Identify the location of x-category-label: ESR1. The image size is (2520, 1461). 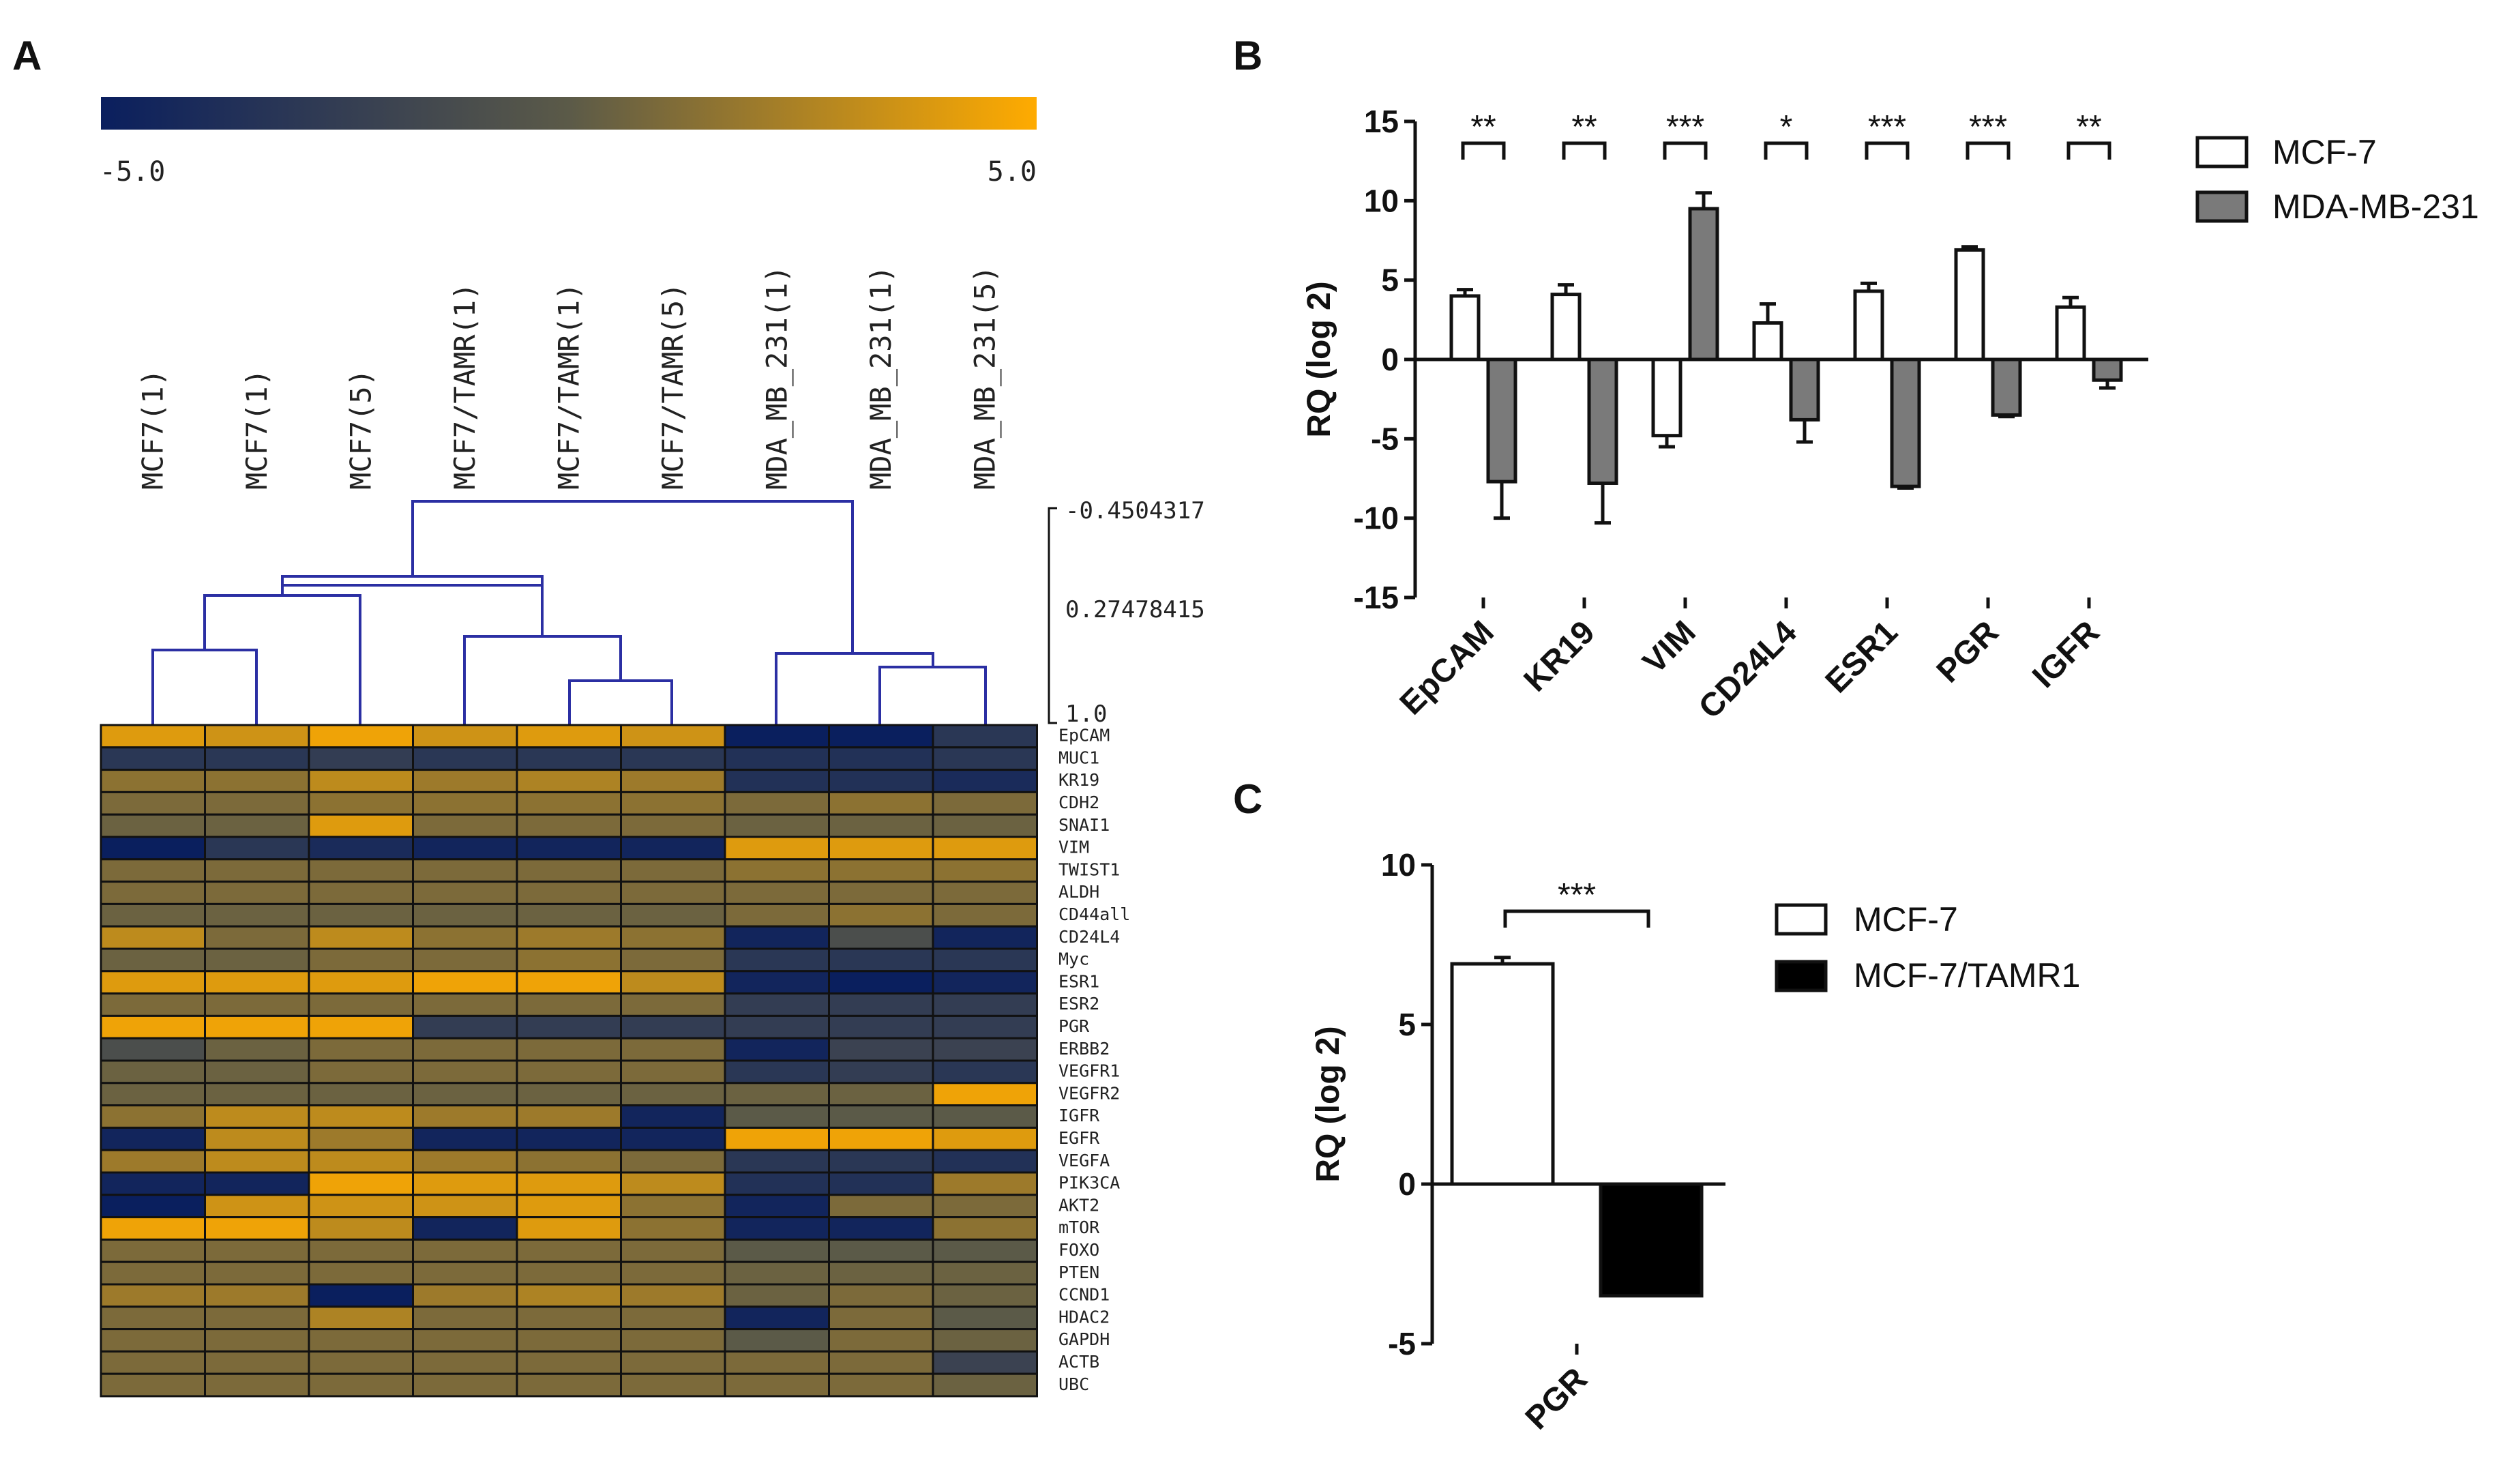
(1862, 657).